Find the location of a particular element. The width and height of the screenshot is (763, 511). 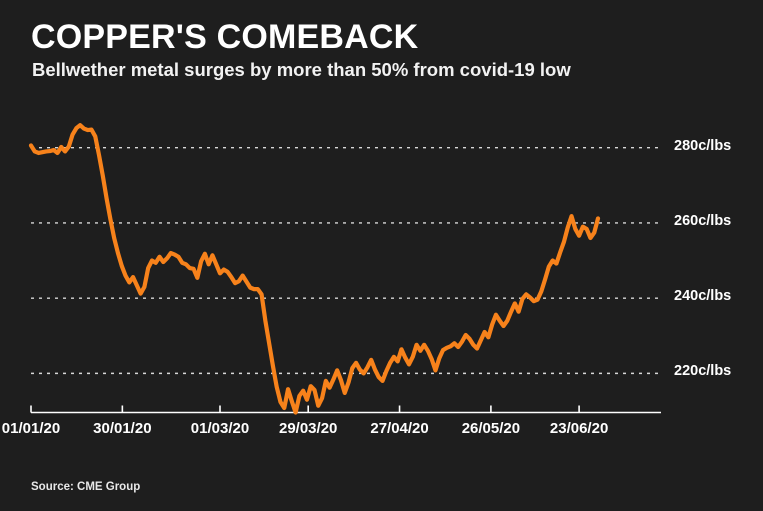

x-axis-label: 26/05/20 is located at coordinates (491, 428).